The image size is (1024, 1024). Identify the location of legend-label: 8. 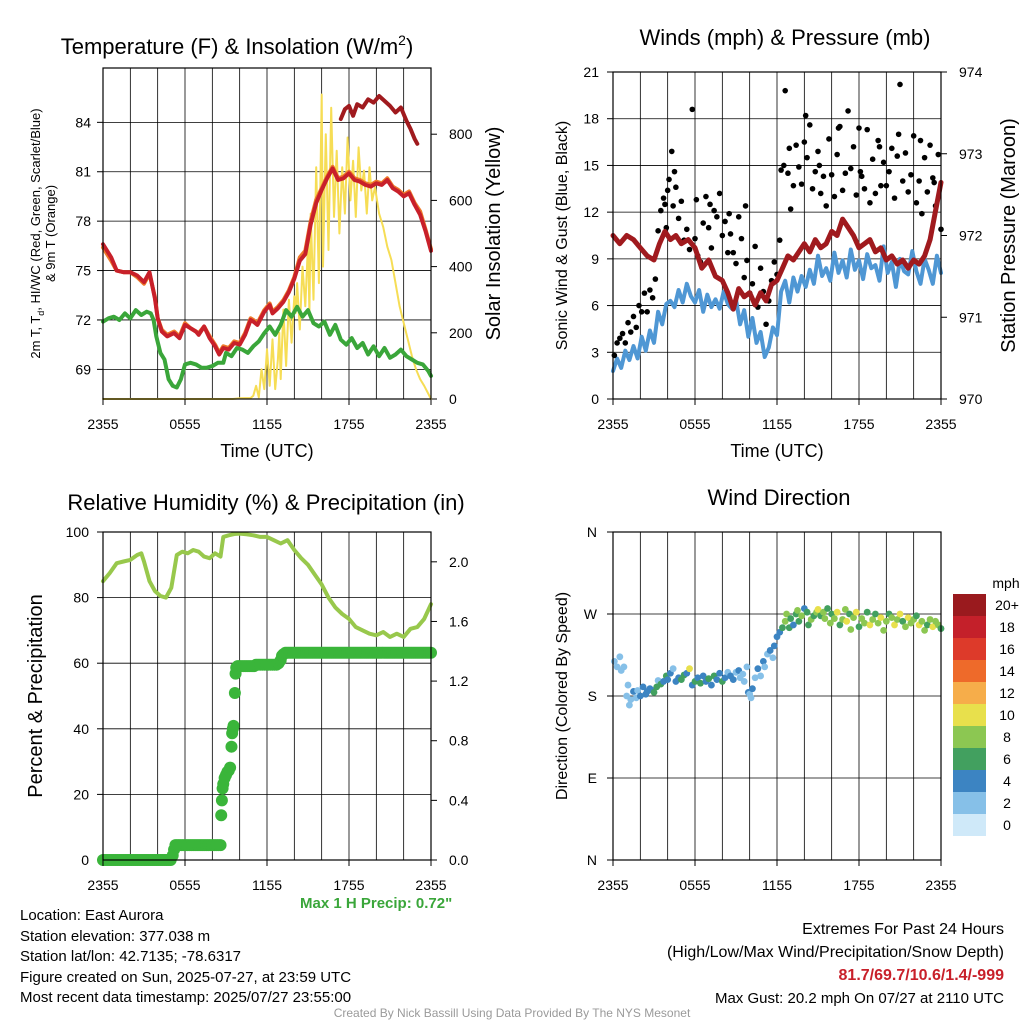
(1007, 737).